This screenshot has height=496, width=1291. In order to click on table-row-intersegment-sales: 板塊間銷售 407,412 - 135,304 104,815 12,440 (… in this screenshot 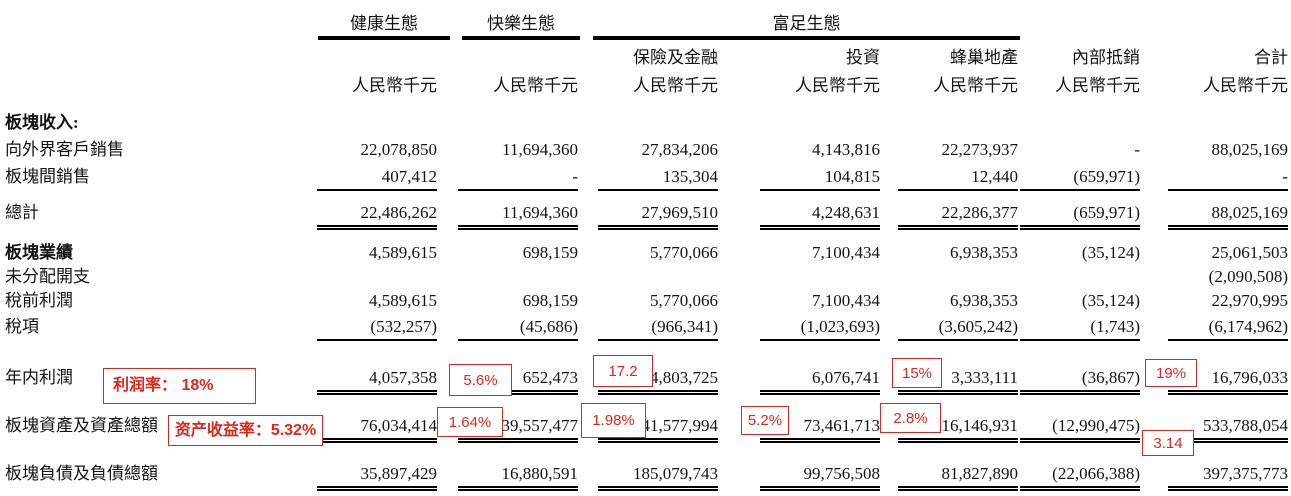, I will do `click(644, 178)`.